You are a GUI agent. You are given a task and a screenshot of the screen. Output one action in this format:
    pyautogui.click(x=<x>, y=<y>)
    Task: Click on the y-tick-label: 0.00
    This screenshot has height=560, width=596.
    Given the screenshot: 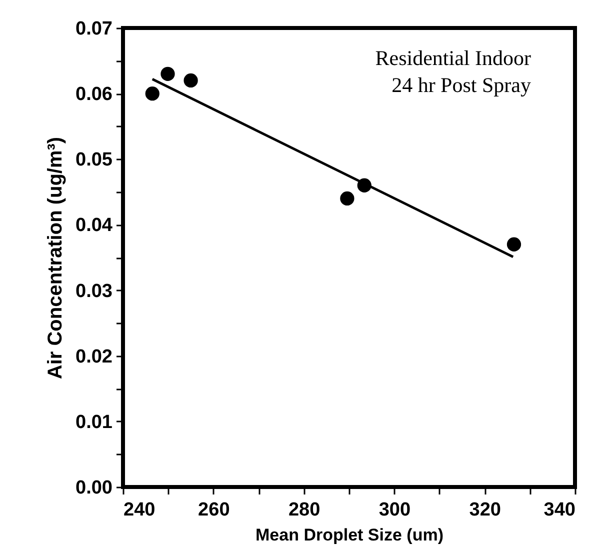 What is the action you would take?
    pyautogui.click(x=94, y=488)
    